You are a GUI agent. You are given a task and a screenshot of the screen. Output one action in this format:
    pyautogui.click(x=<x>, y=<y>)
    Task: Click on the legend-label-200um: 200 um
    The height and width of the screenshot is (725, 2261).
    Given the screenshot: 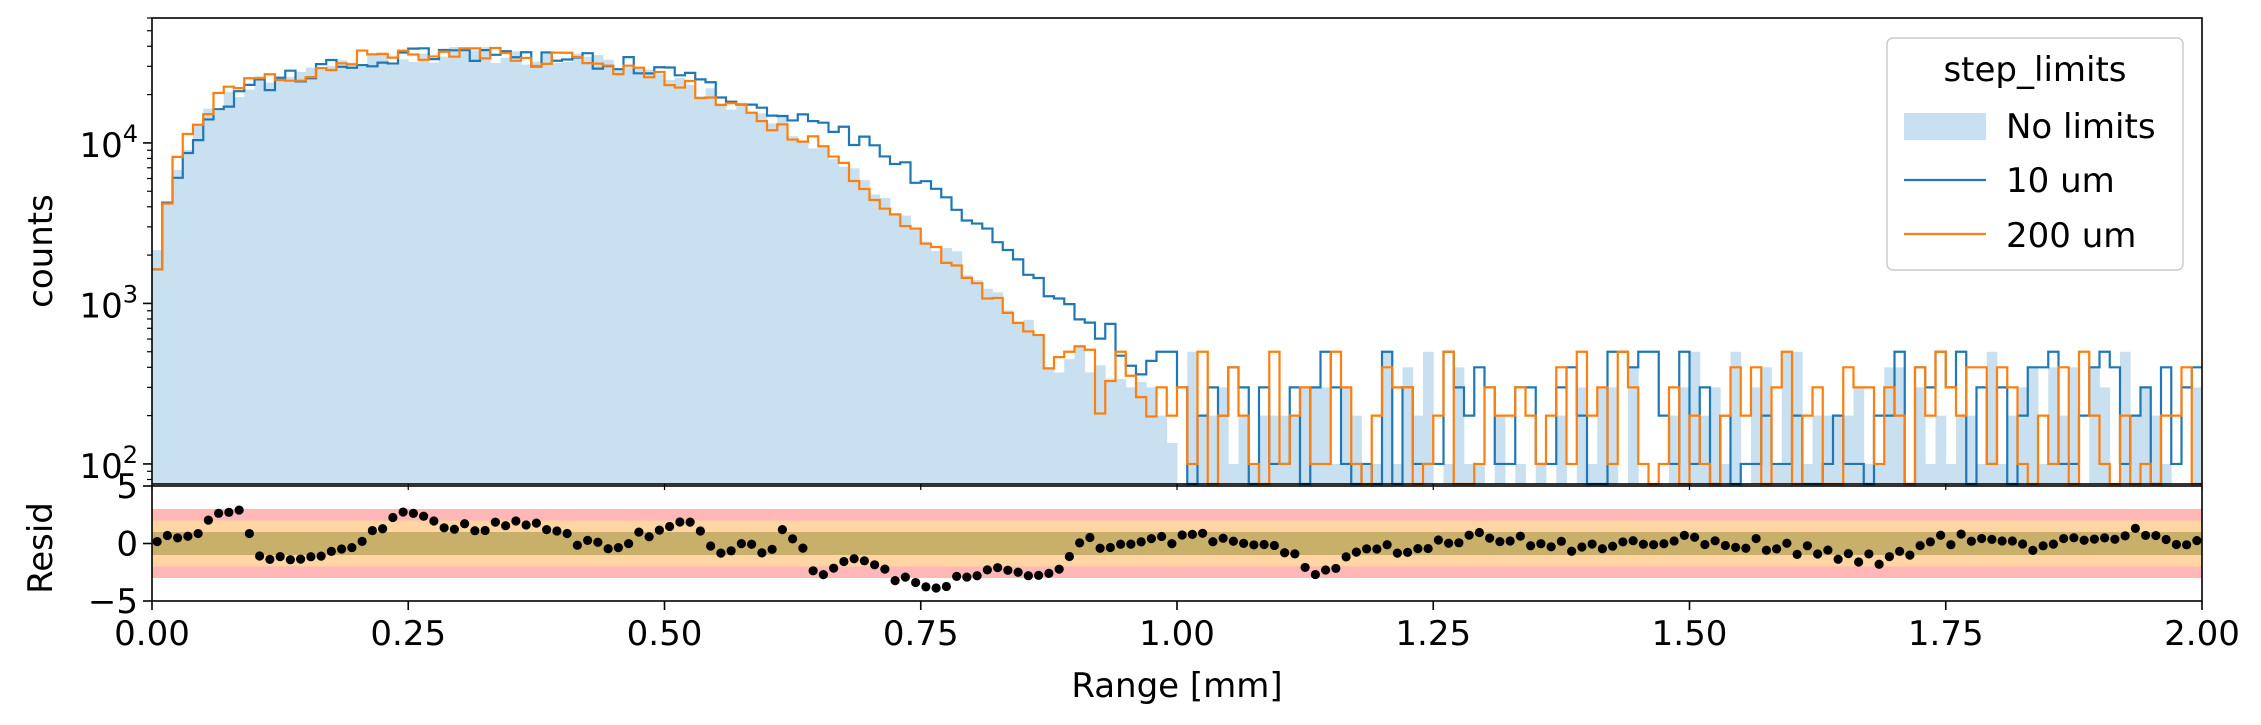 What is the action you would take?
    pyautogui.click(x=2071, y=236)
    